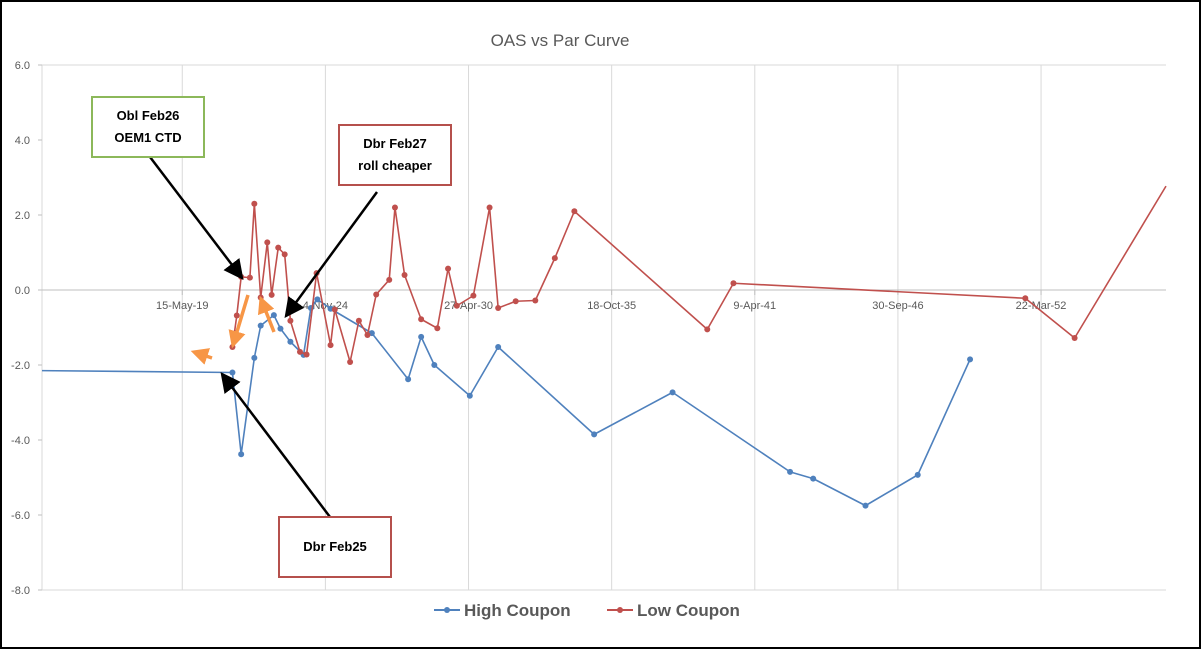  Describe the element at coordinates (148, 127) in the screenshot. I see `annotation-obl-feb26: Obl Feb26 OEM1 CTD` at that location.